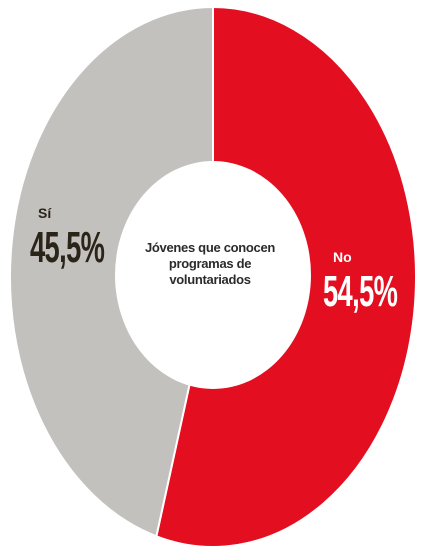  I want to click on slice-value-si: 45,5%, so click(67, 247).